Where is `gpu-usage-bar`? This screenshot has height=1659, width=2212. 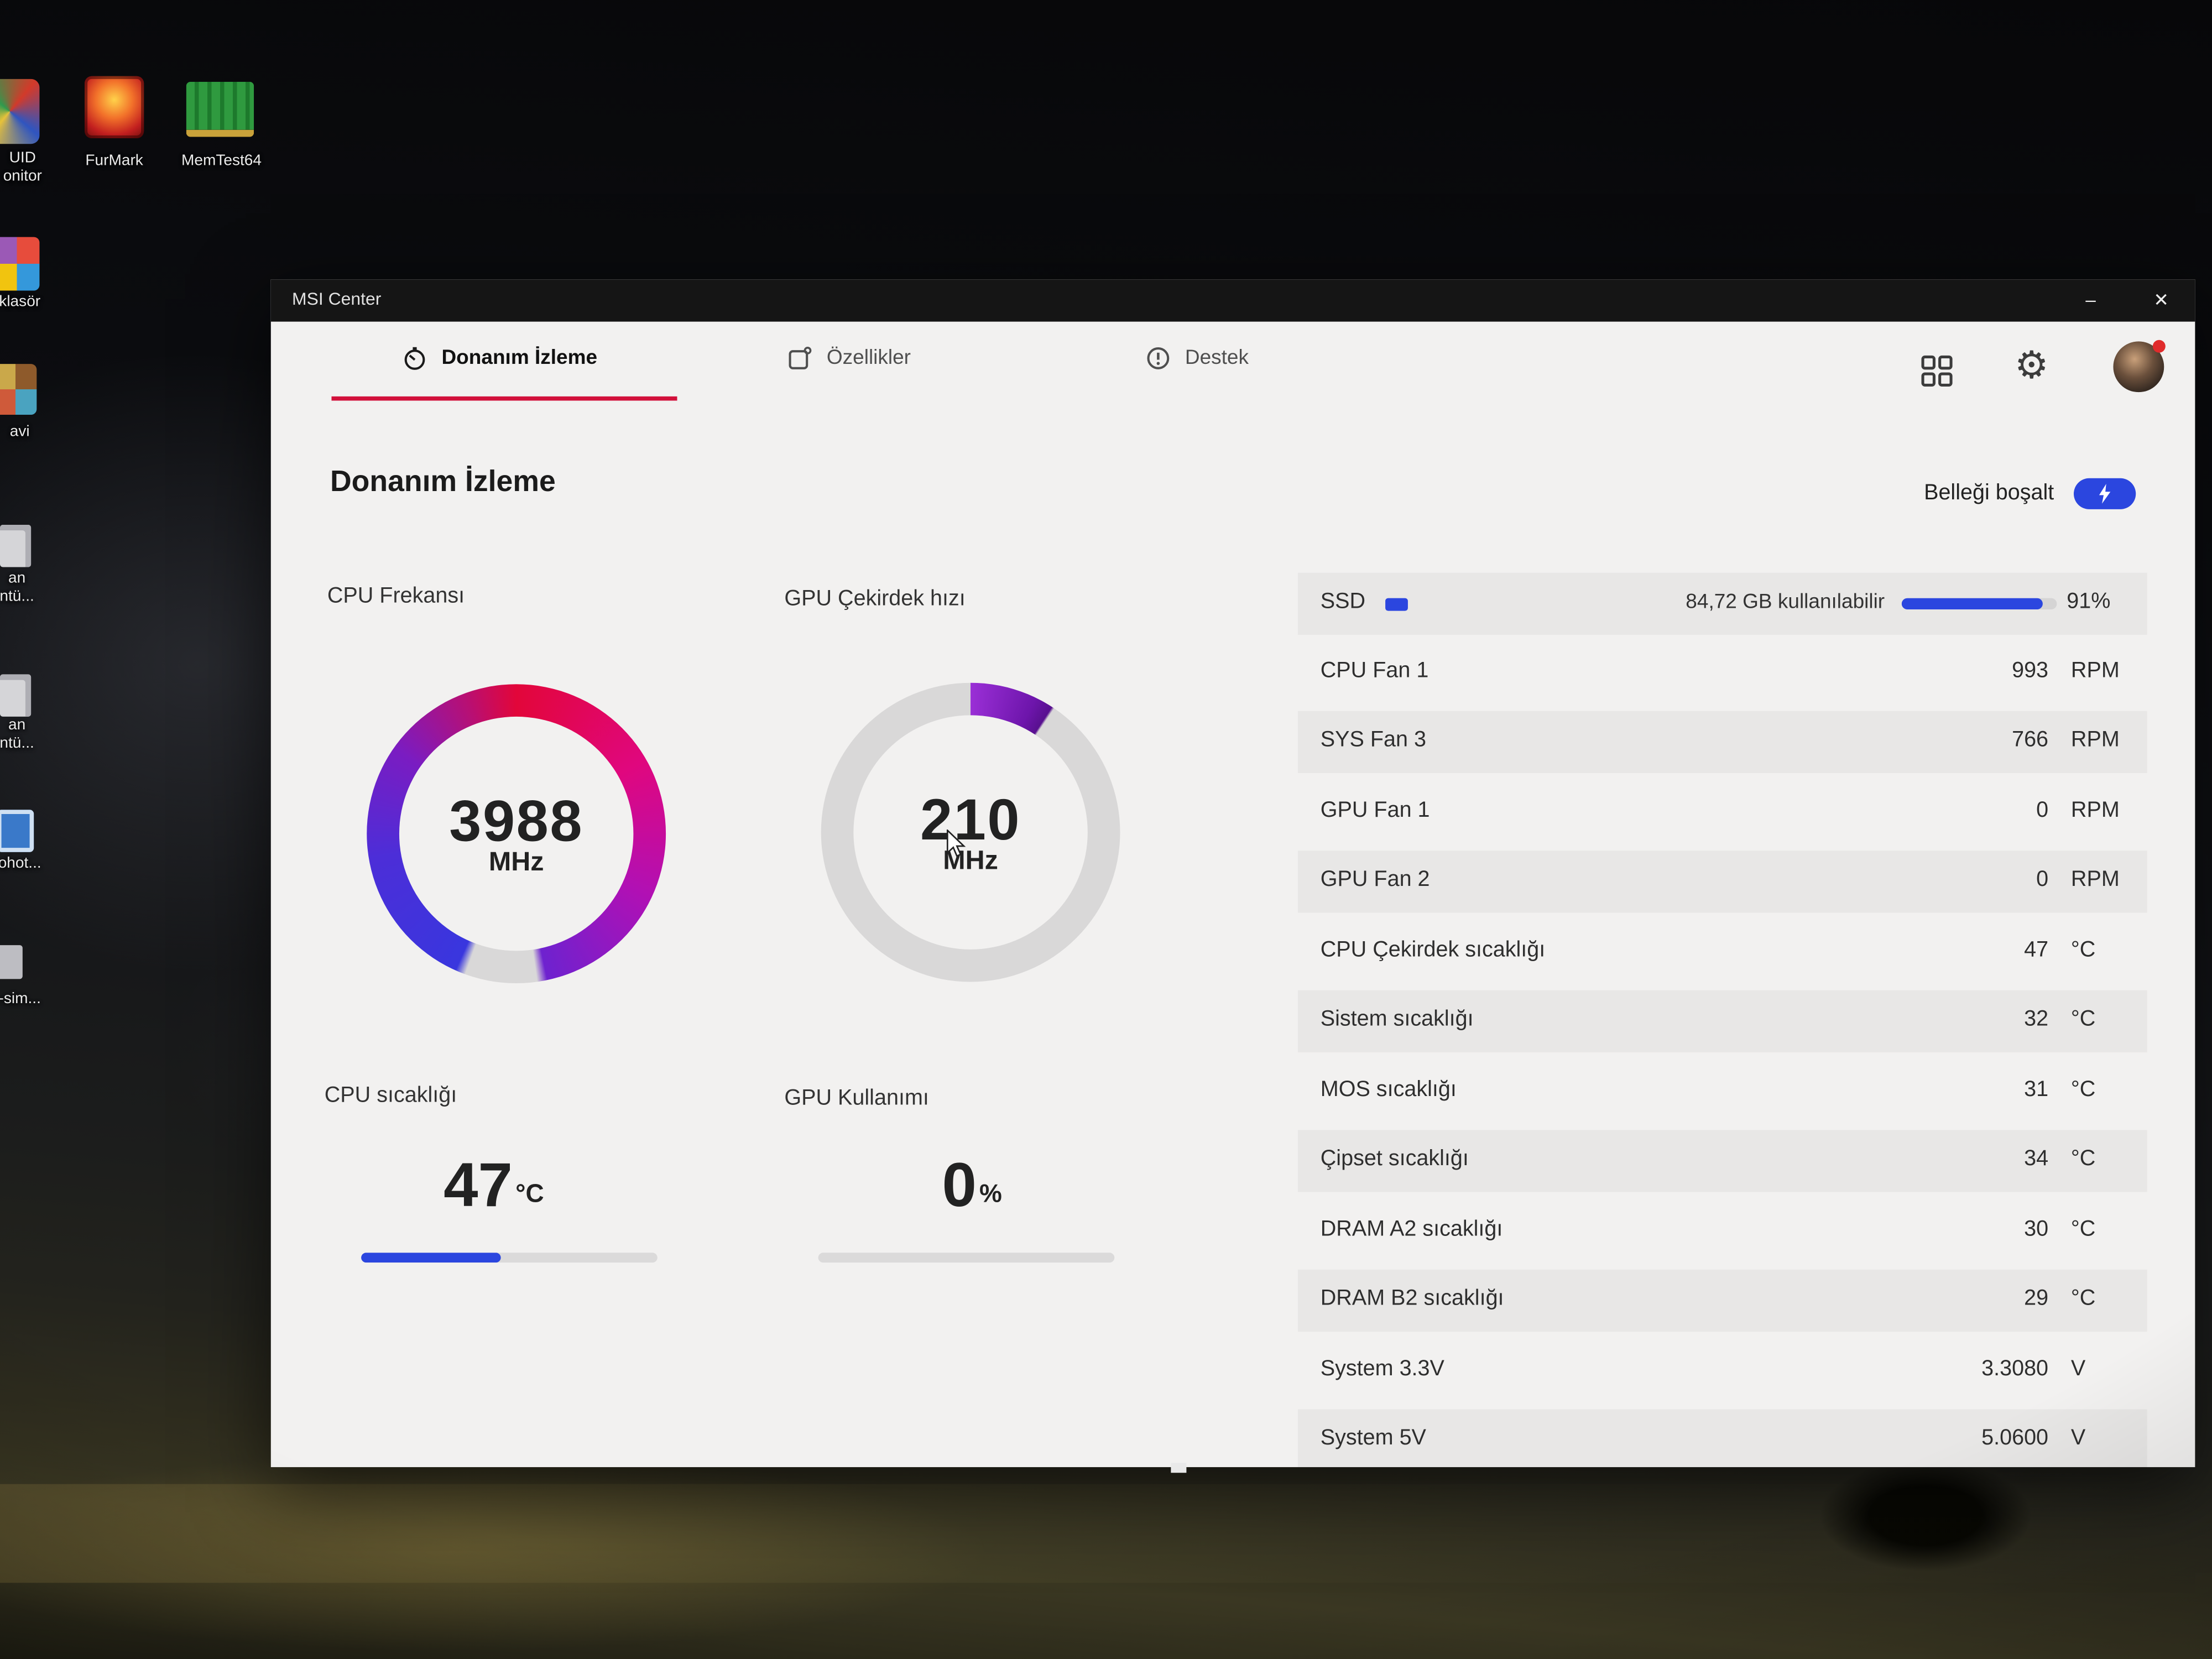
gpu-usage-bar is located at coordinates (967, 1258).